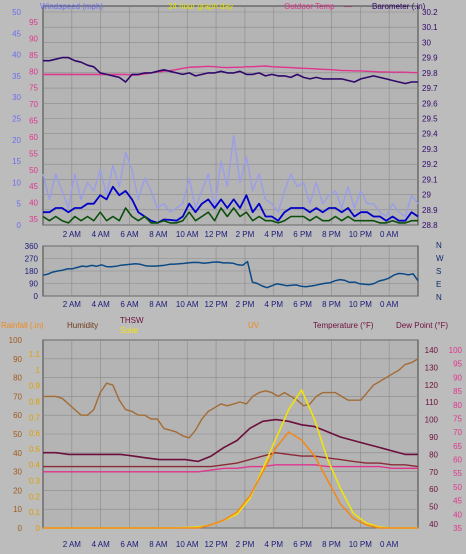  I want to click on rain-tick: 0.9, so click(35, 386).